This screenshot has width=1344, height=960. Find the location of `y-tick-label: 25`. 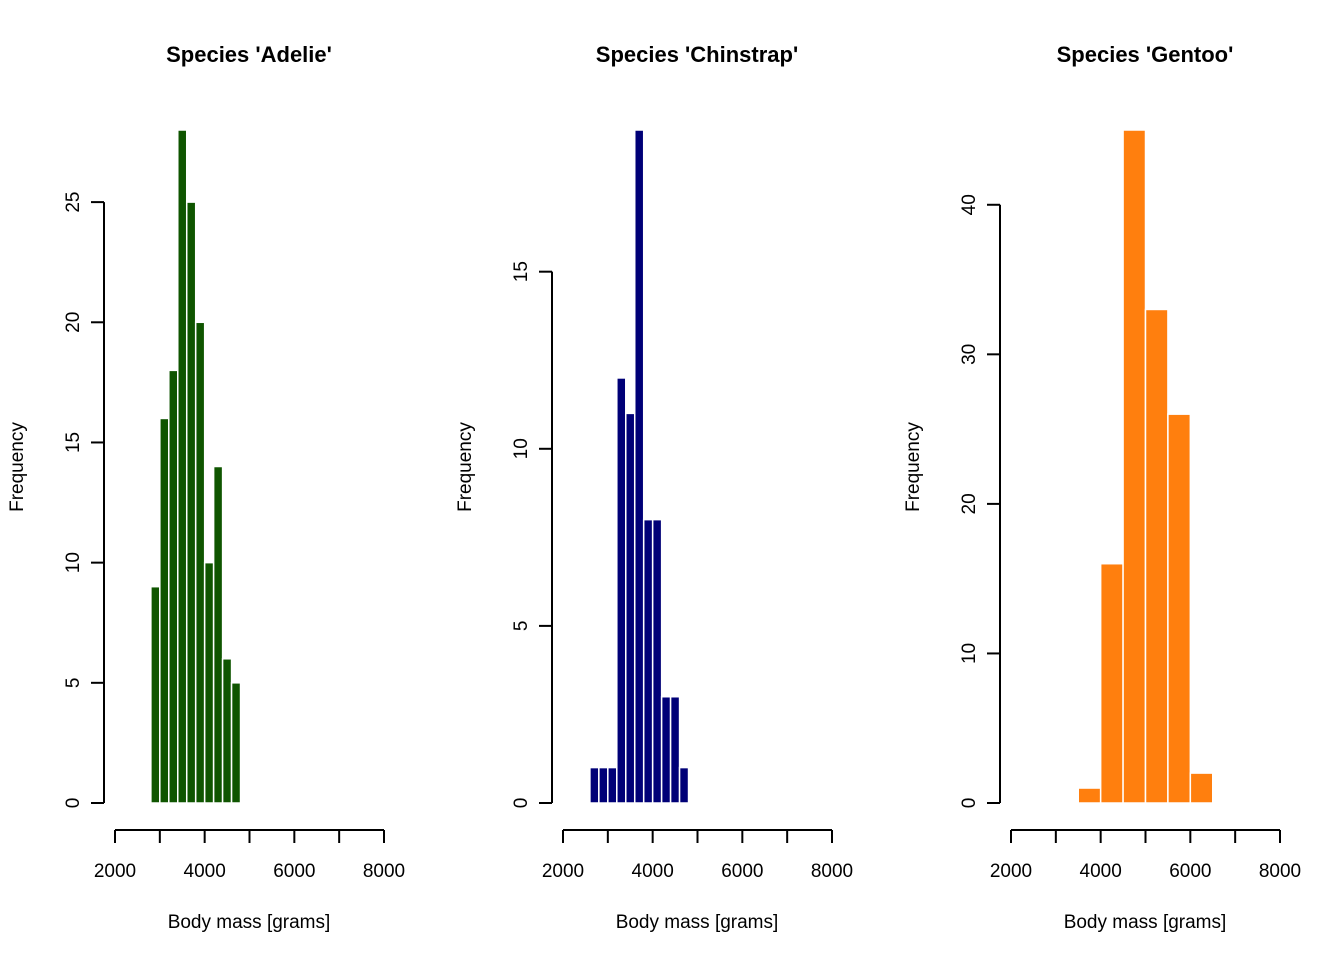

y-tick-label: 25 is located at coordinates (73, 202).